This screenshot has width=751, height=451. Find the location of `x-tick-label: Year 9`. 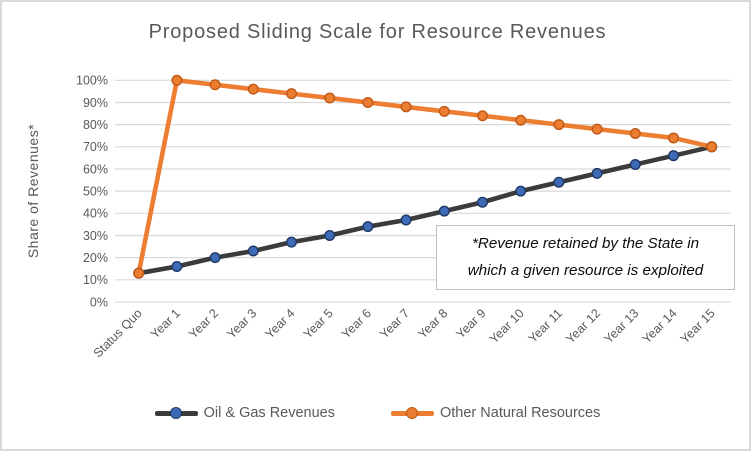

x-tick-label: Year 9 is located at coordinates (470, 323).